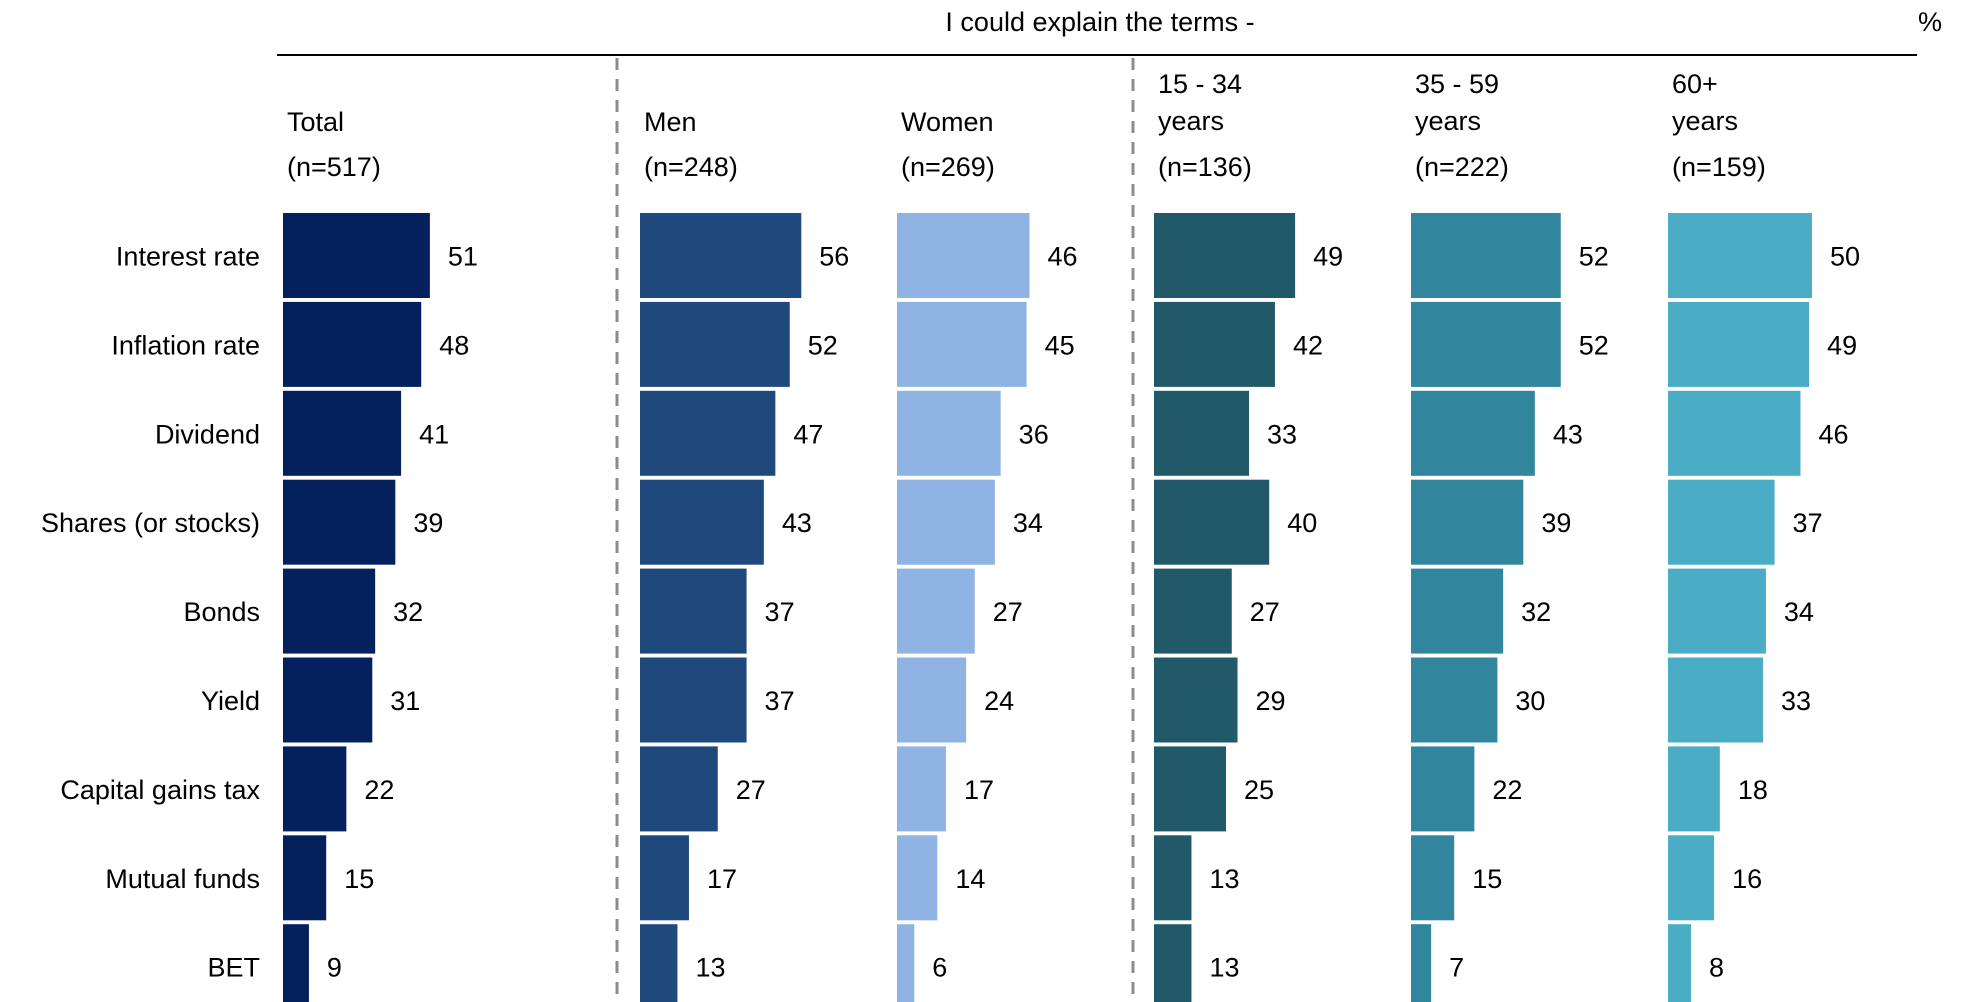  Describe the element at coordinates (659, 963) in the screenshot. I see `bar-men-bet` at that location.